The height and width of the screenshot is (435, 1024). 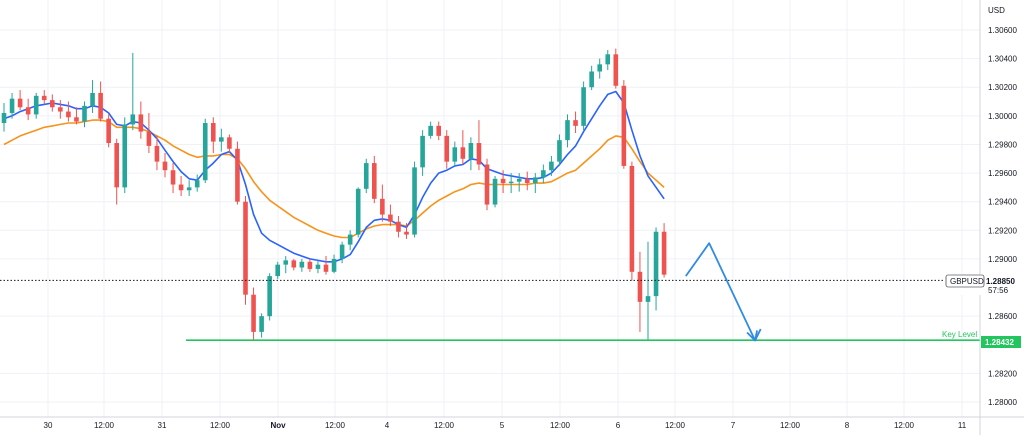 What do you see at coordinates (1002, 259) in the screenshot?
I see `y-tick-label: 1.29000` at bounding box center [1002, 259].